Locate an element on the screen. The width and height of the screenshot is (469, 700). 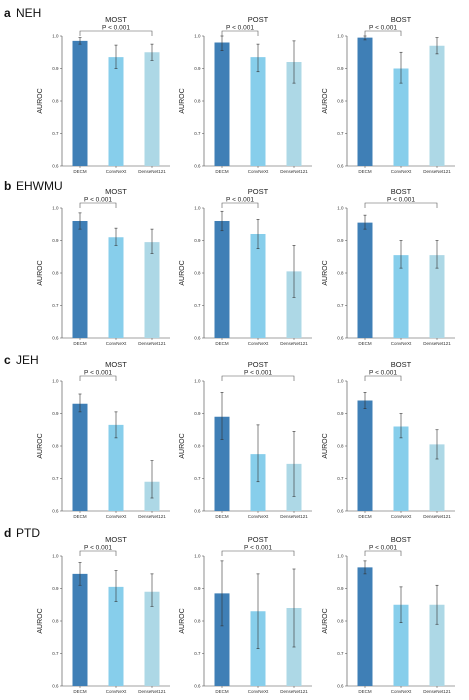
row-title: NEH is located at coordinates (28, 13).